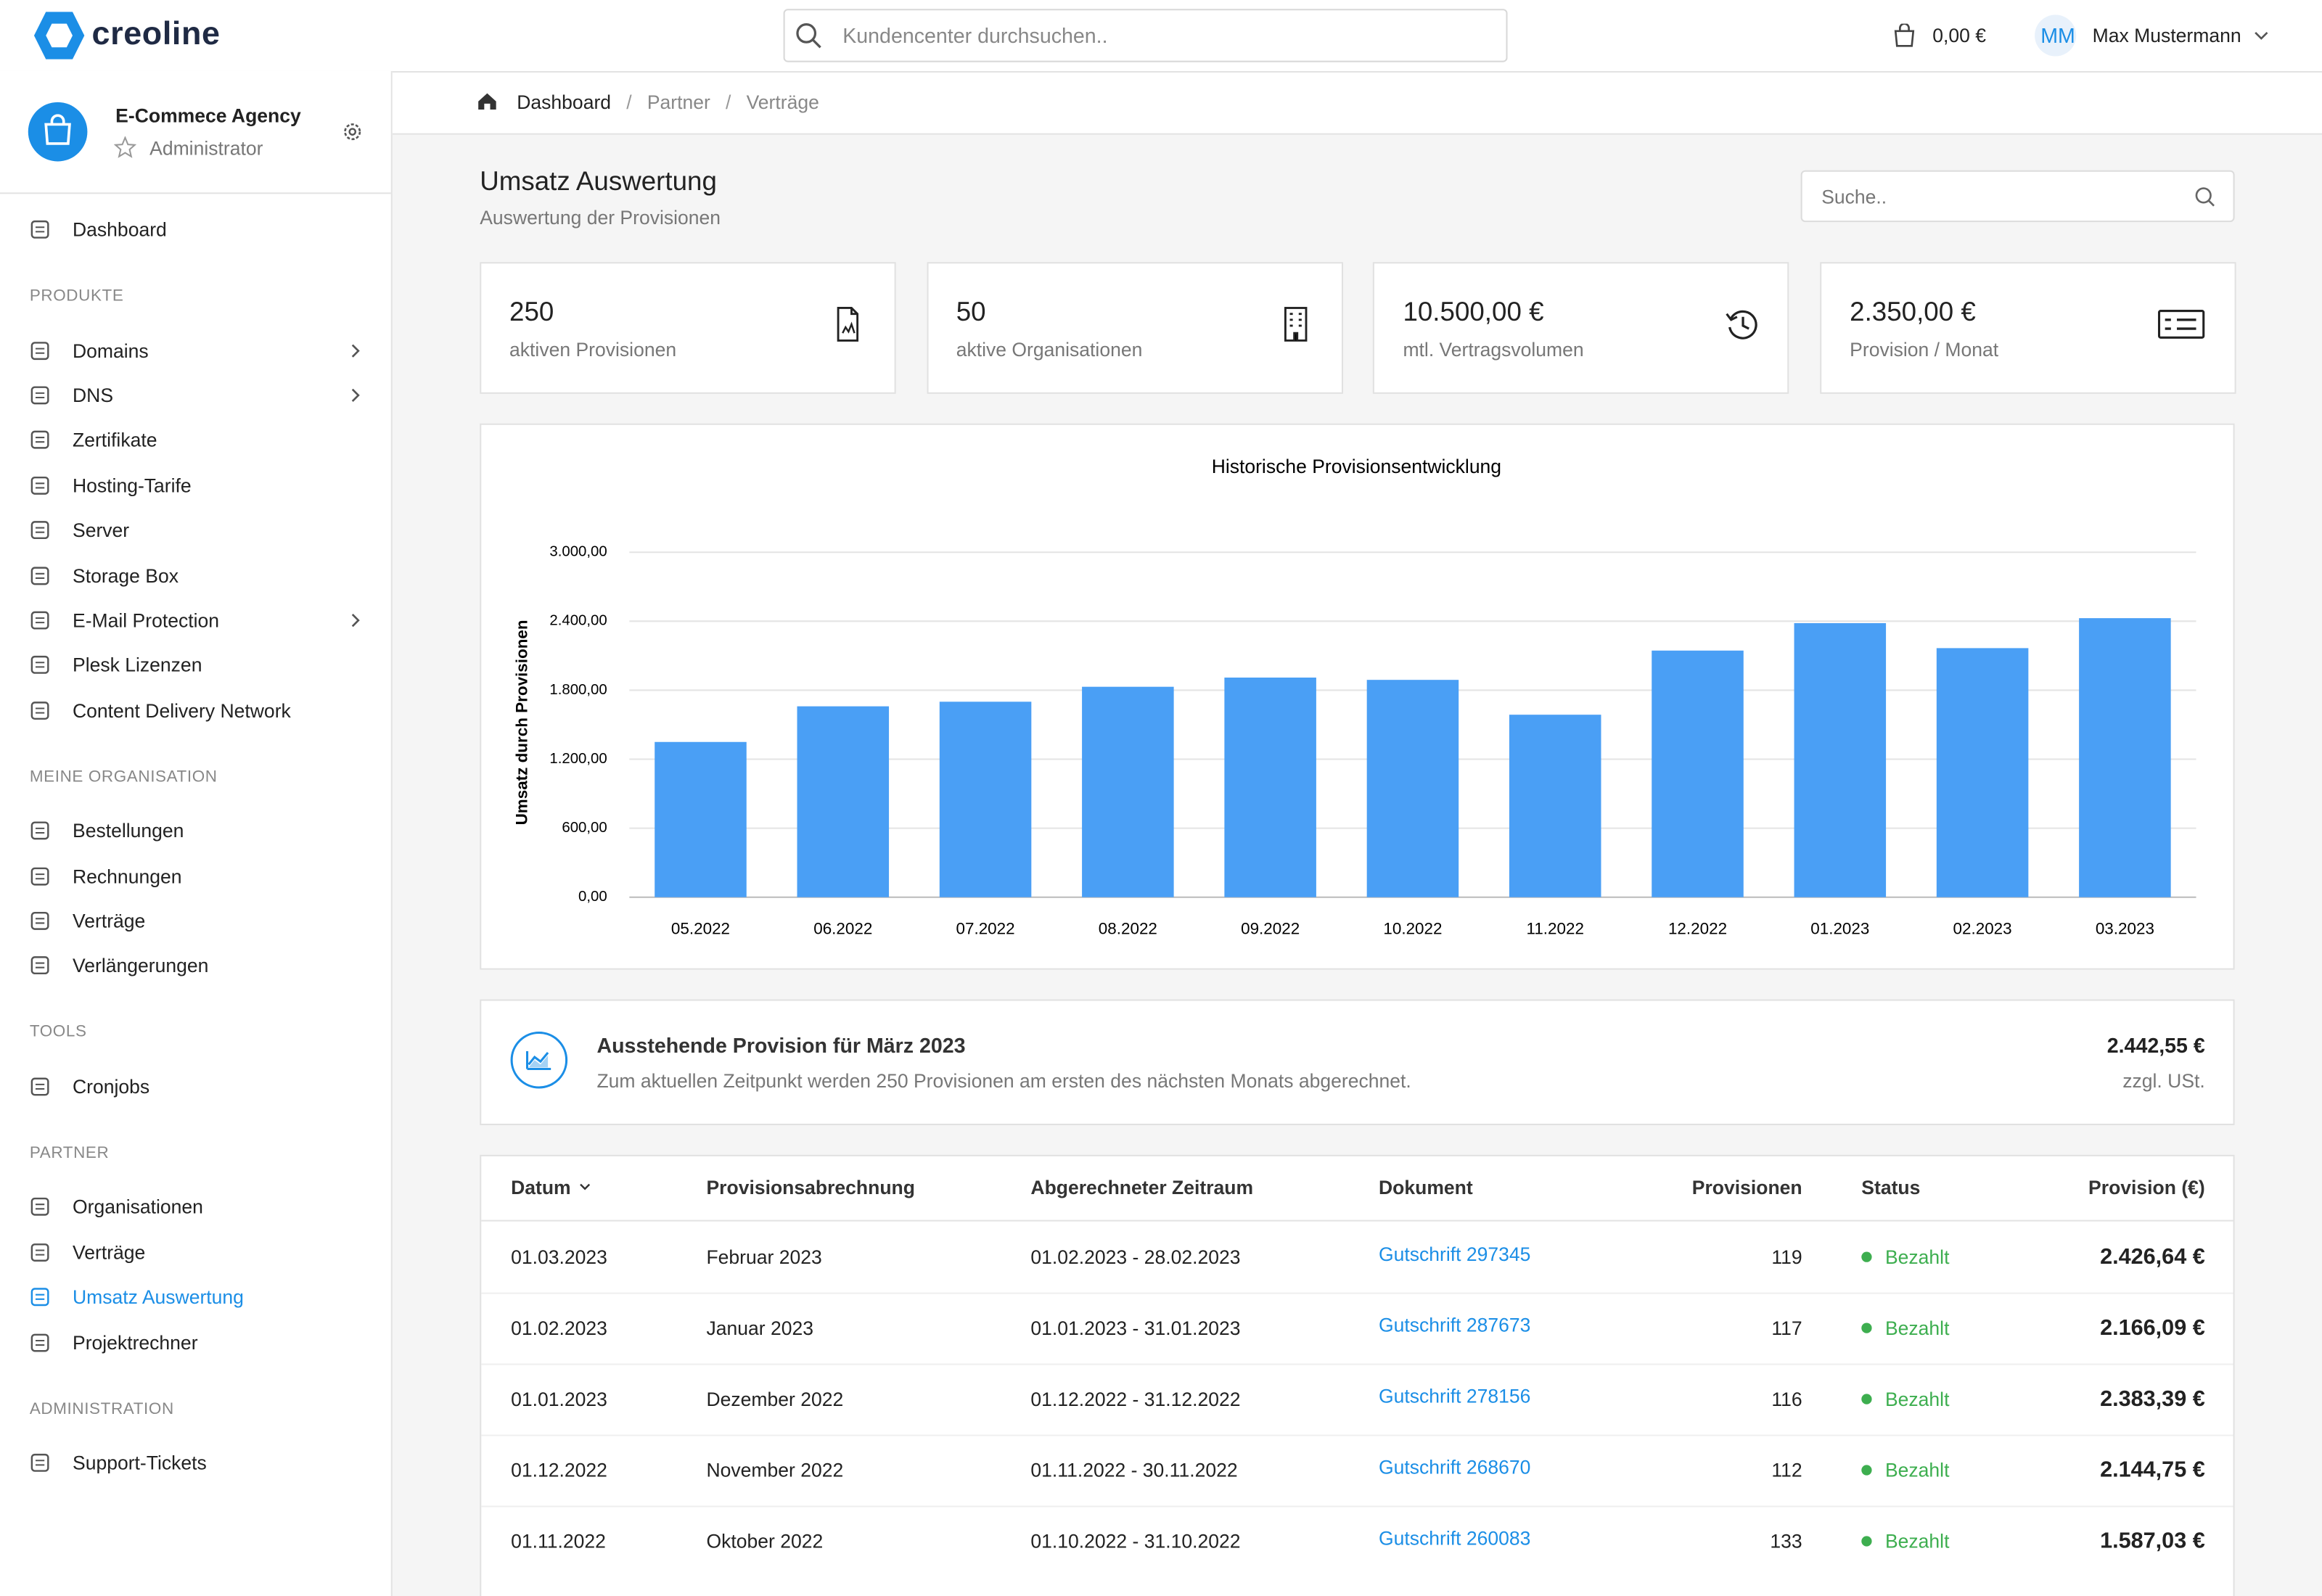 This screenshot has height=1596, width=2322. I want to click on table-cell: 01.10.2022 - 31.10.2022, so click(1135, 1541).